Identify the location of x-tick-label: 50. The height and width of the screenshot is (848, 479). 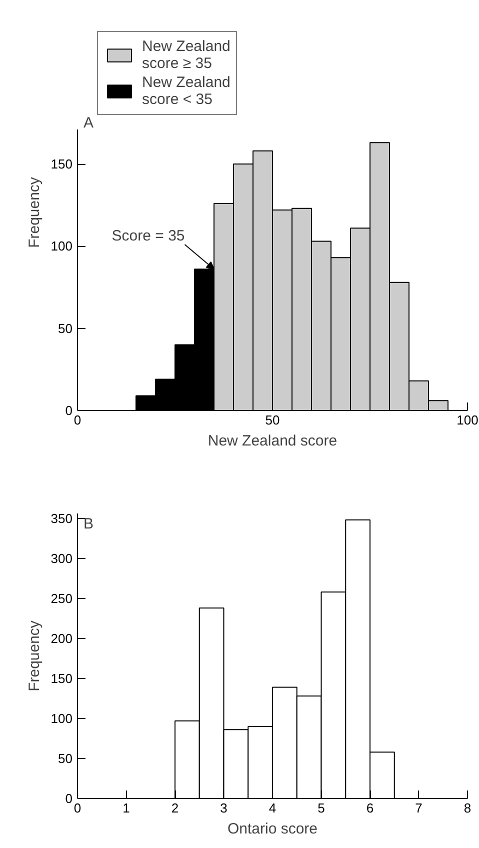
(272, 420).